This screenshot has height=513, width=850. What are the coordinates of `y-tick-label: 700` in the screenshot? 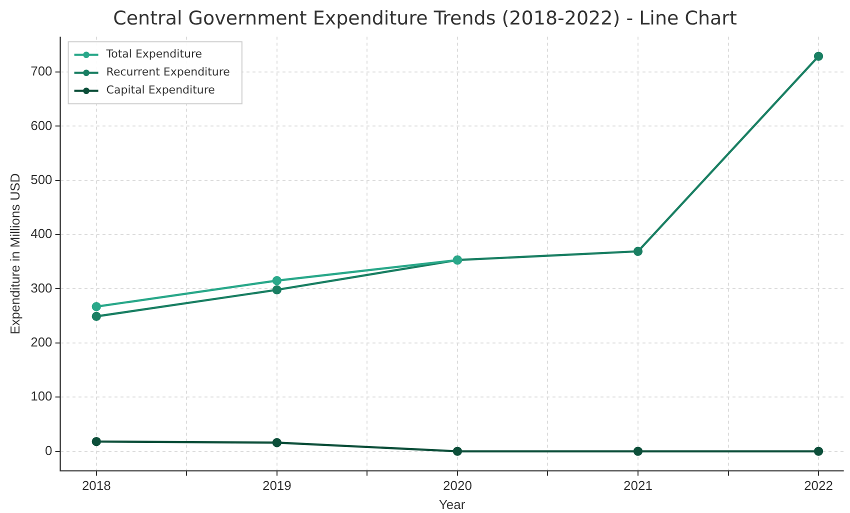 It's located at (41, 71).